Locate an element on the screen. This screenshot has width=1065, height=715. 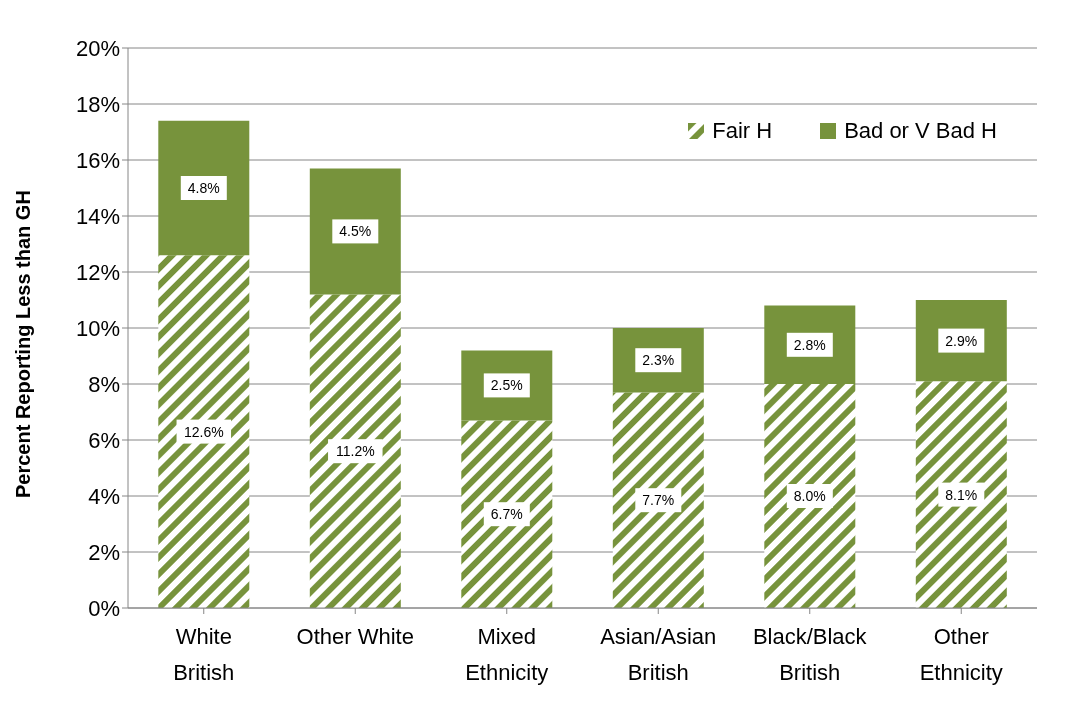
y-tick-label: 4% is located at coordinates (104, 496).